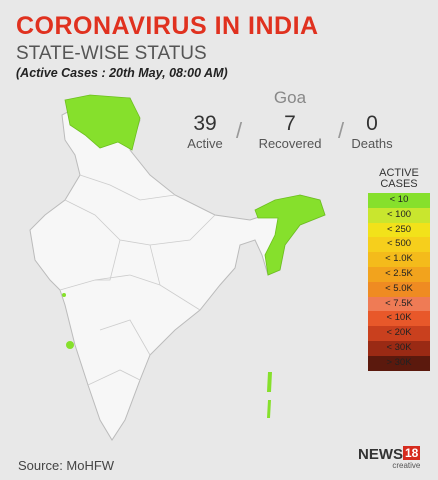  What do you see at coordinates (399, 215) in the screenshot?
I see `legend-item: < 100` at bounding box center [399, 215].